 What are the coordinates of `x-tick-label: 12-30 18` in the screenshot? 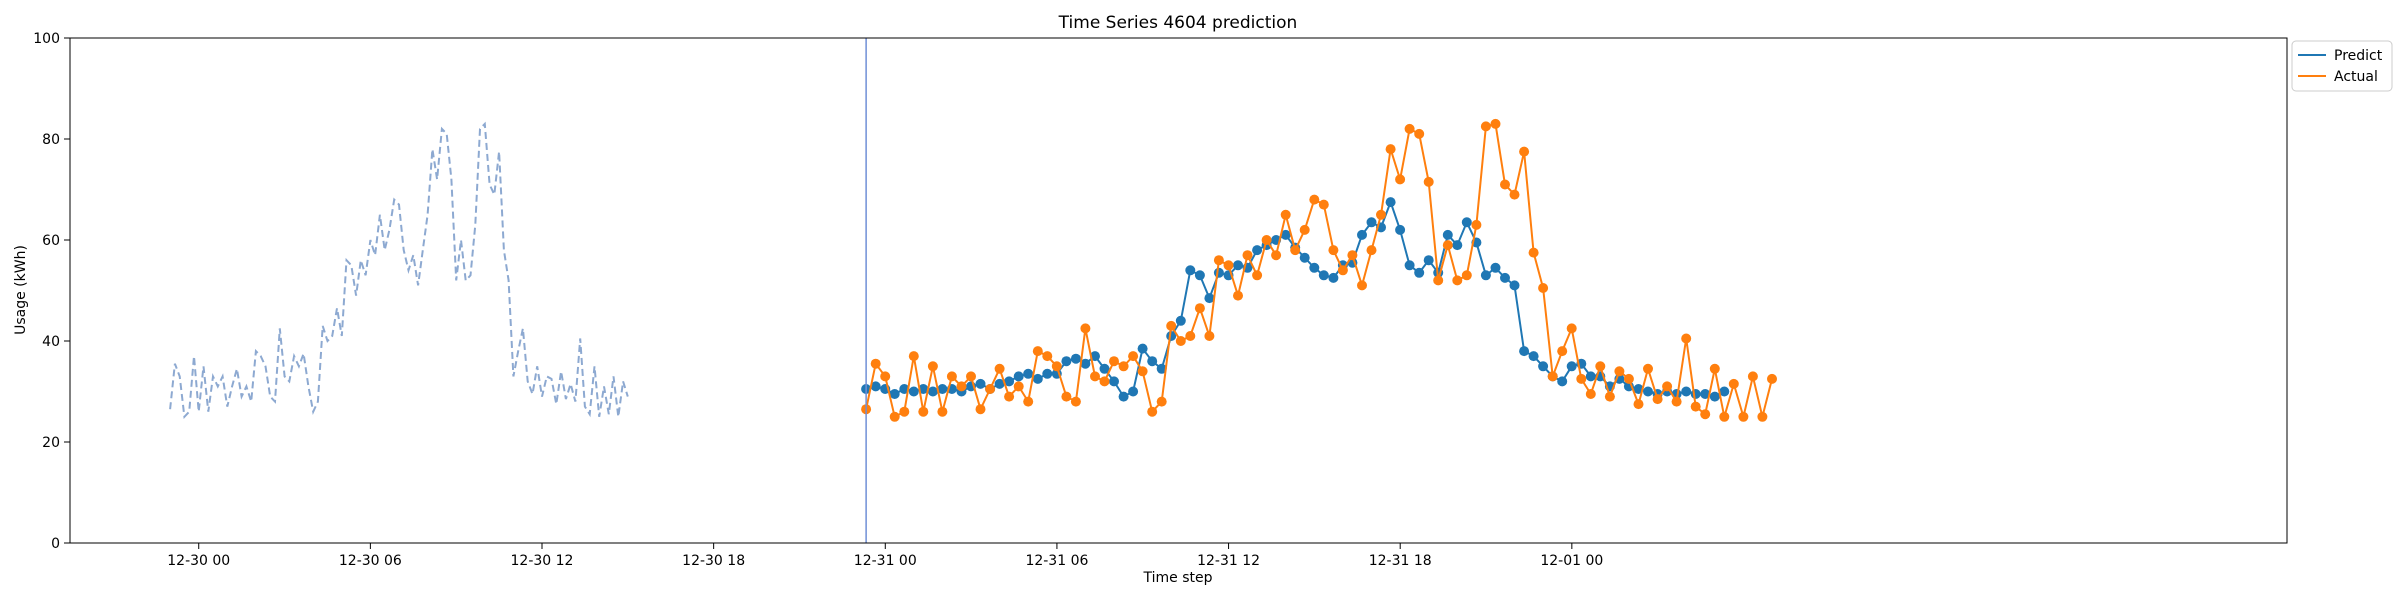 It's located at (713, 561).